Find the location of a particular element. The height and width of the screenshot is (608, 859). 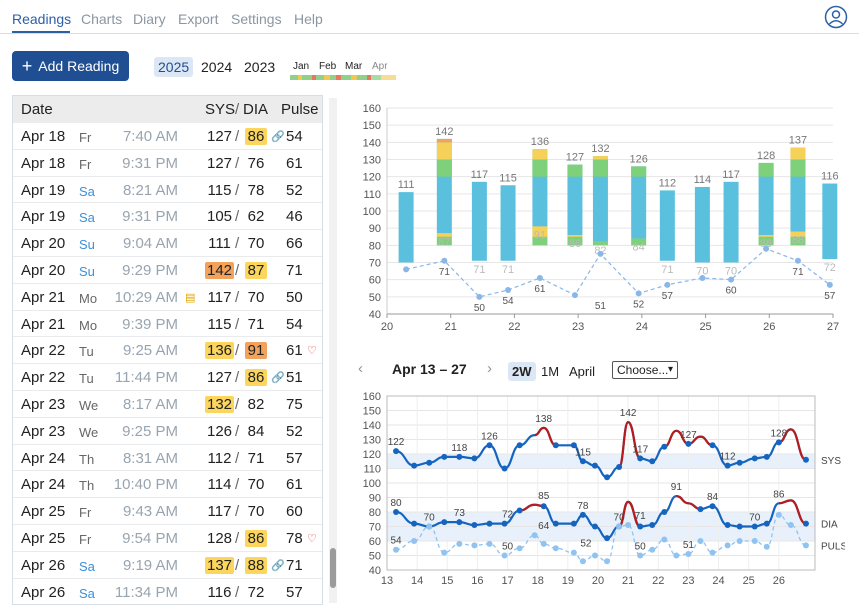

header-pulse: Pulse is located at coordinates (300, 109).